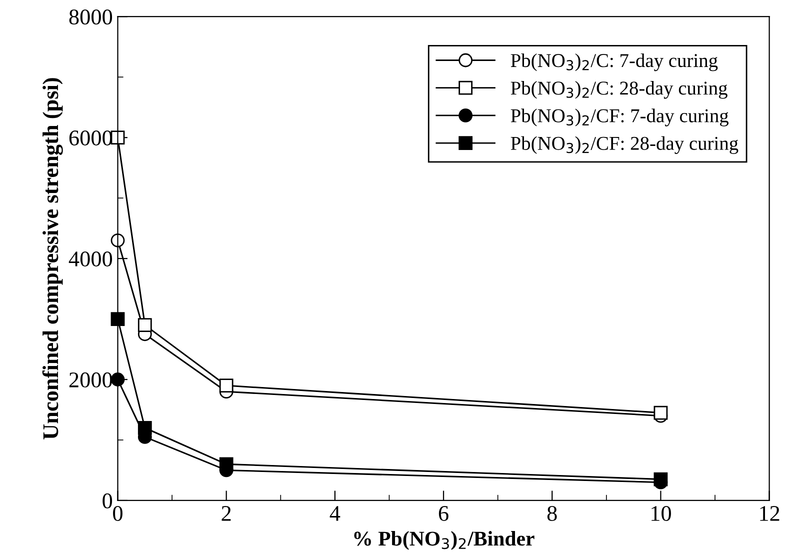  Describe the element at coordinates (90, 138) in the screenshot. I see `y-tick-label: 6000` at that location.